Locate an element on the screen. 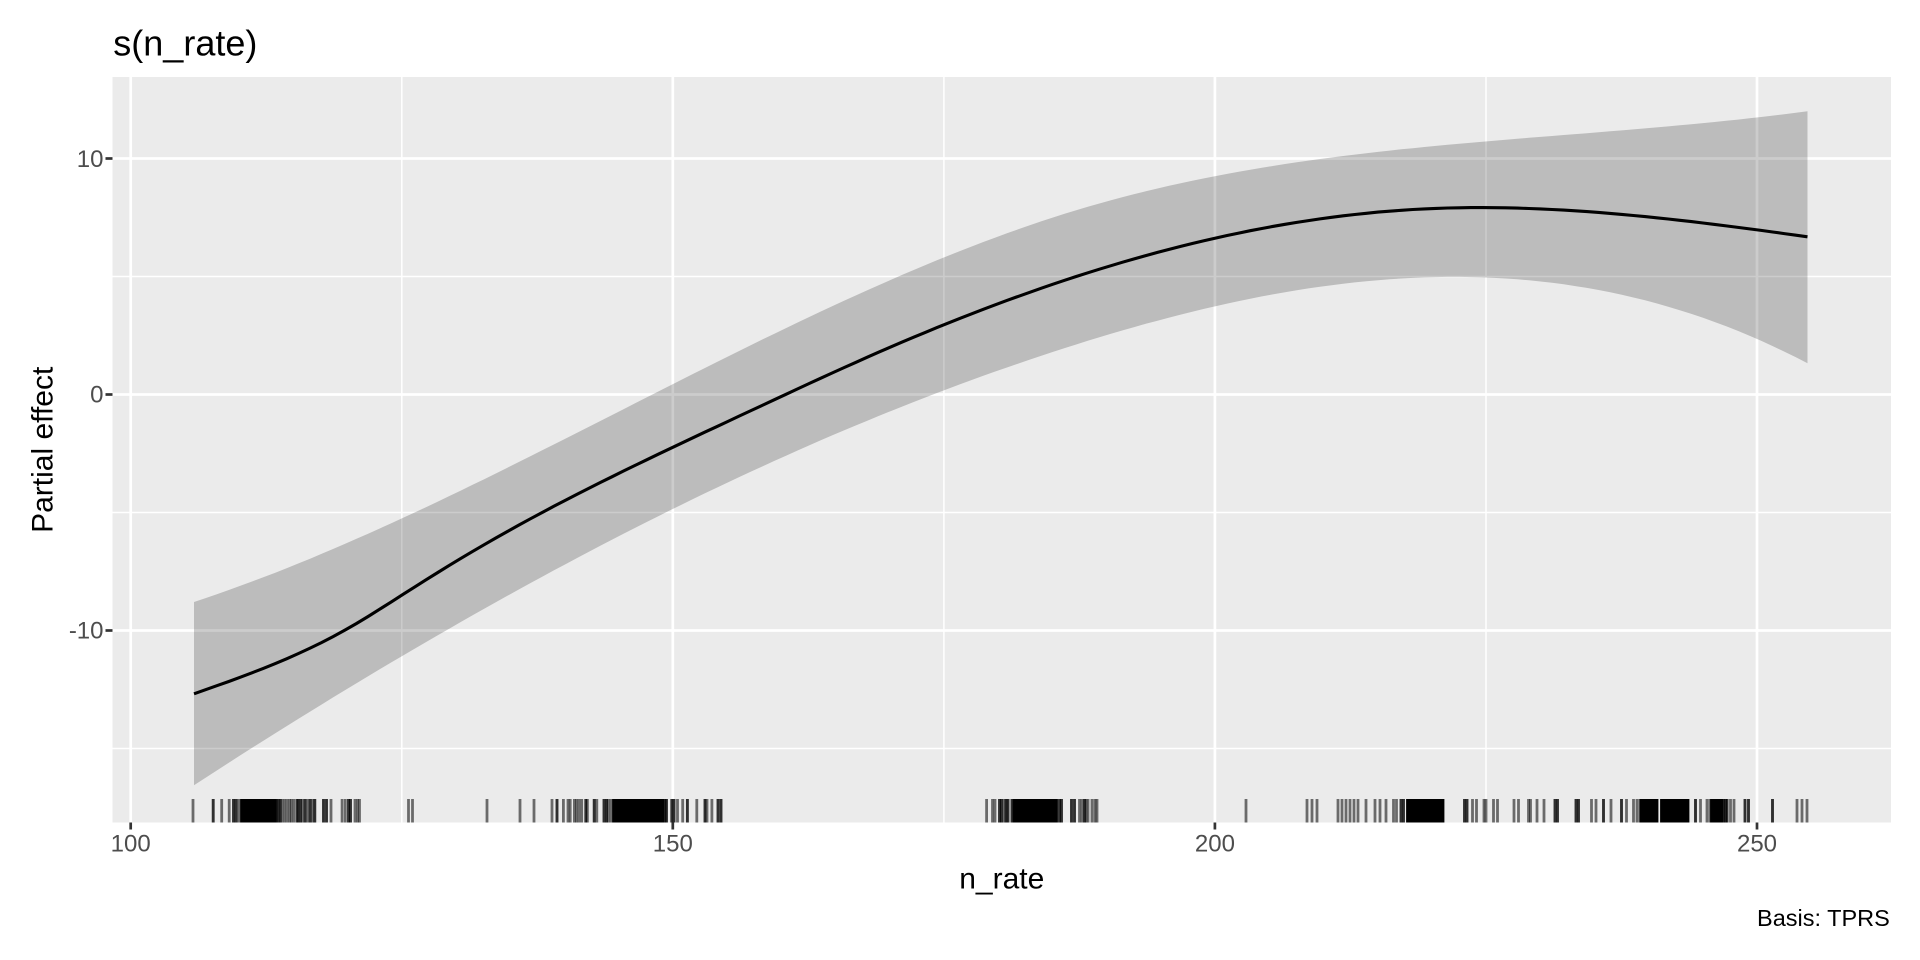 The width and height of the screenshot is (1920, 960). svg-text: 150 is located at coordinates (673, 844).